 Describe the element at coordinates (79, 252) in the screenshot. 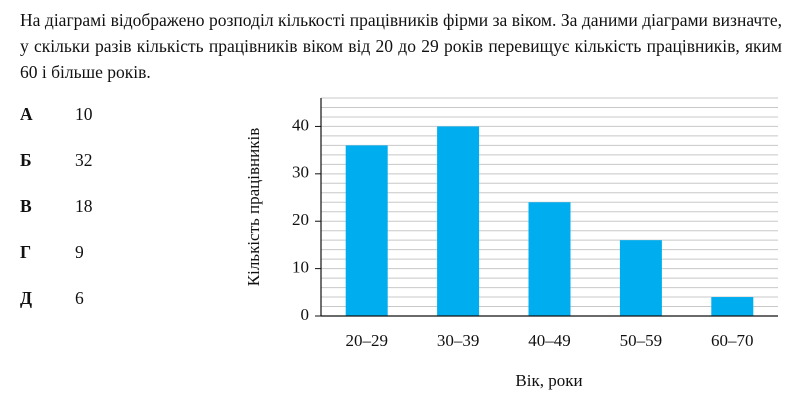

I see `option-text: 9` at that location.